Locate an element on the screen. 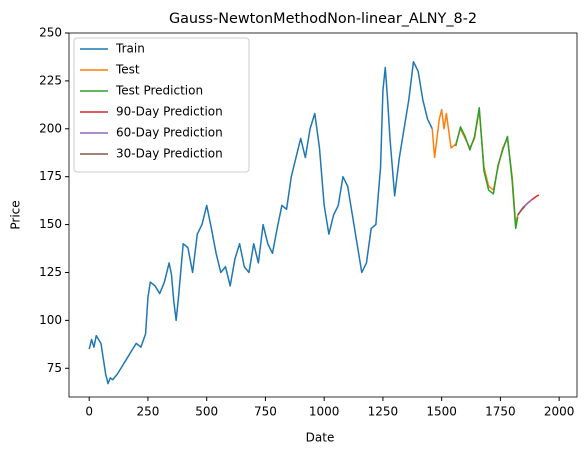 Image resolution: width=586 pixels, height=455 pixels. legend-label: Train is located at coordinates (130, 49).